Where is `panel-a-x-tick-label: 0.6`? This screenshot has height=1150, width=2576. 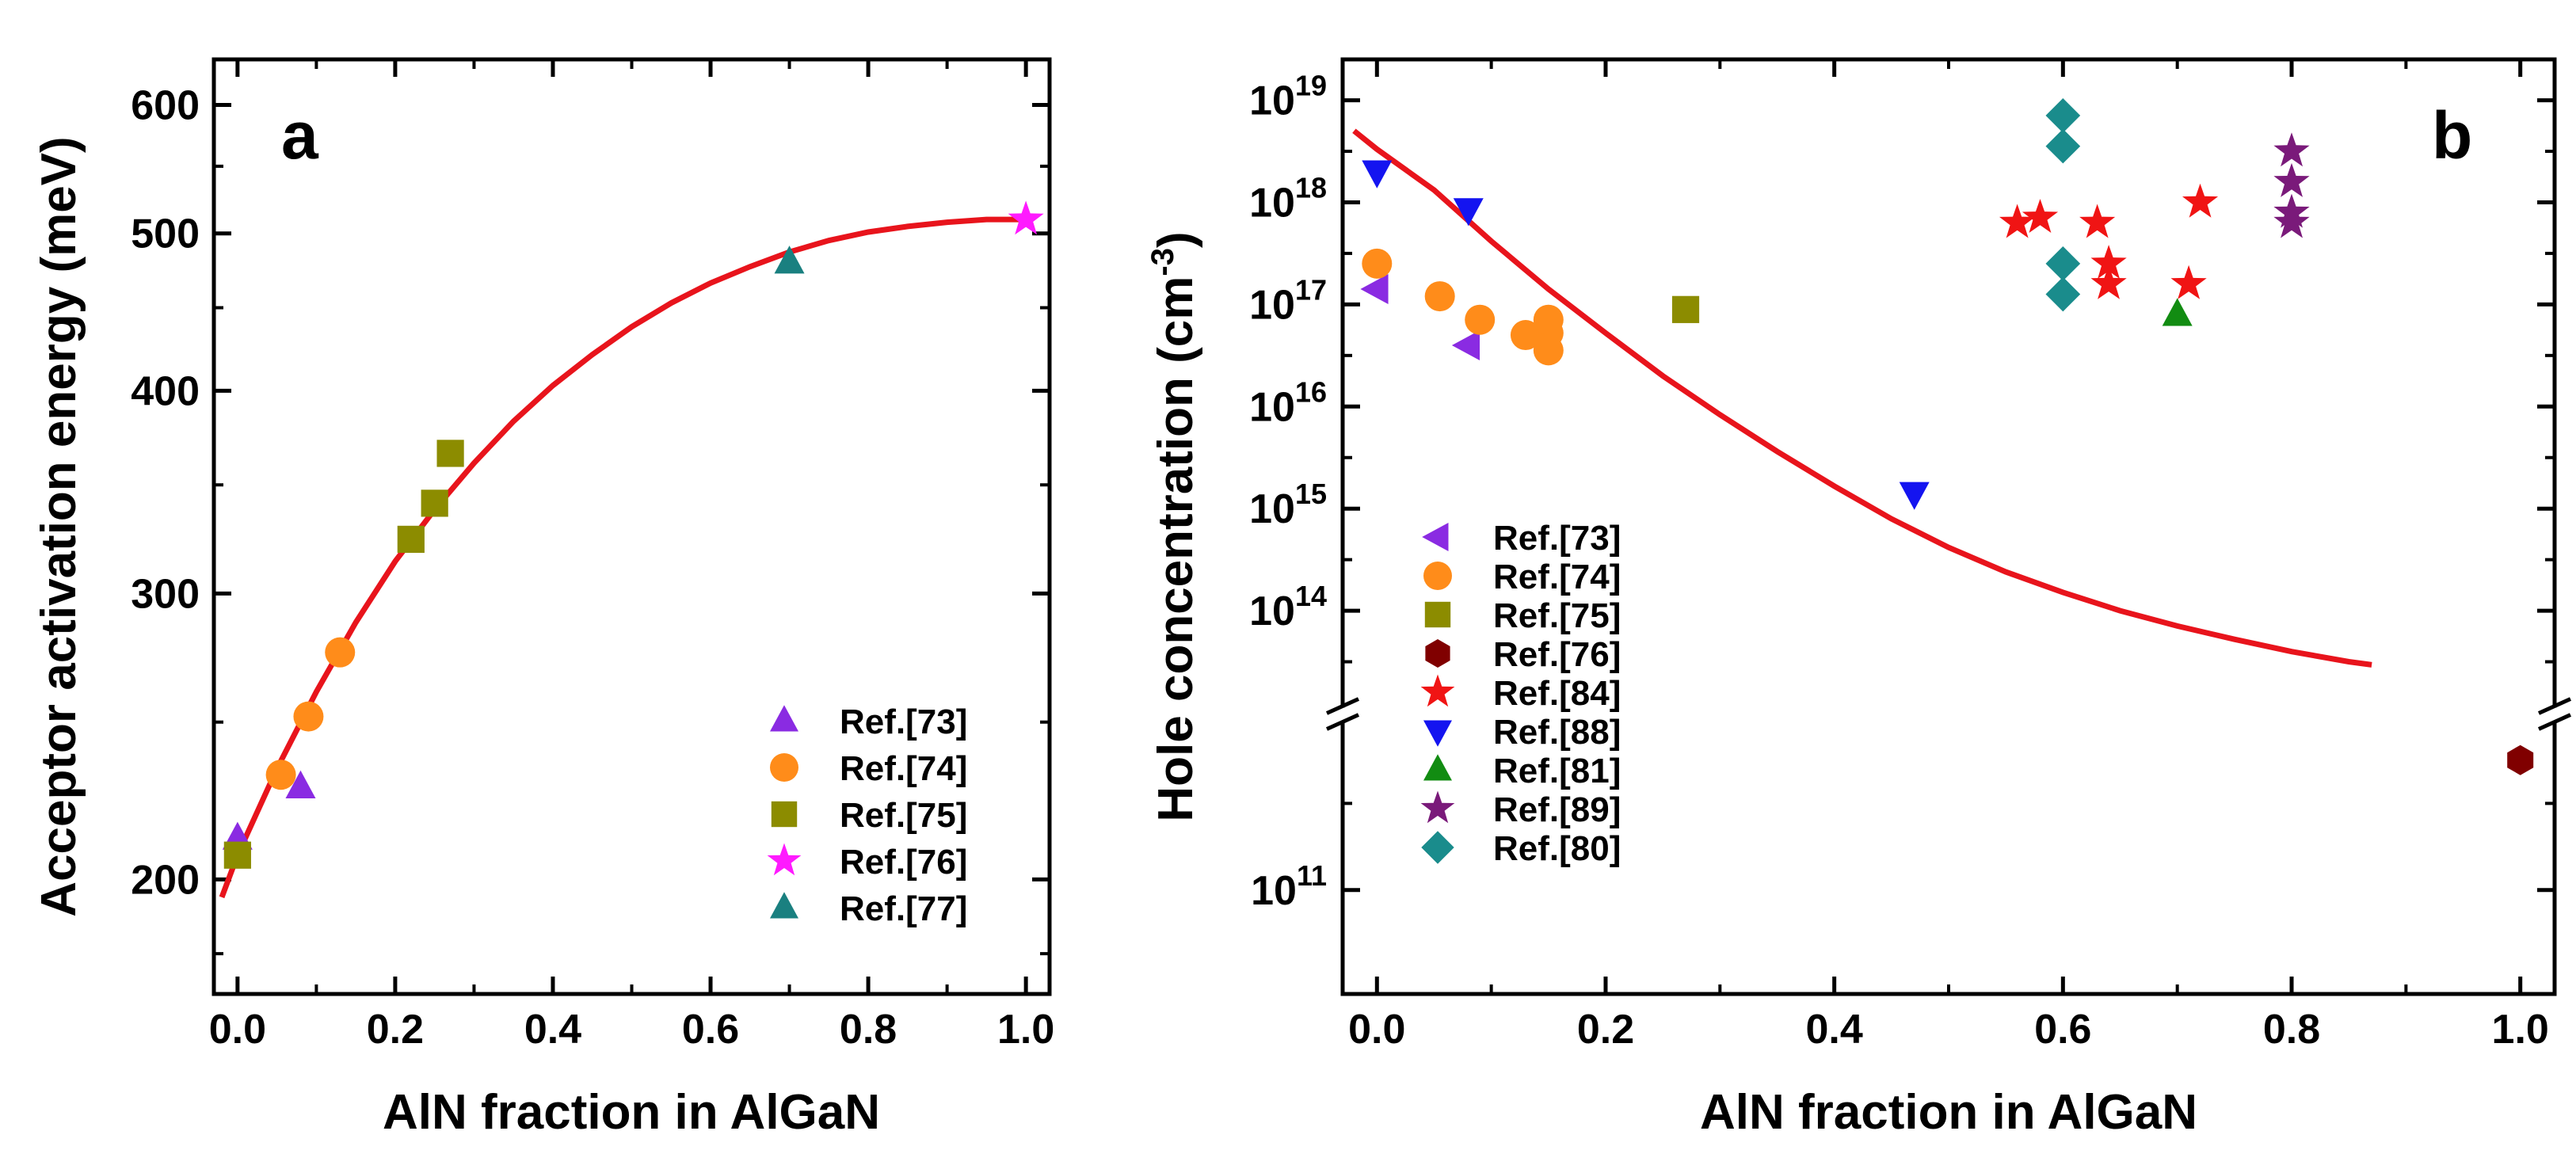 panel-a-x-tick-label: 0.6 is located at coordinates (710, 1030).